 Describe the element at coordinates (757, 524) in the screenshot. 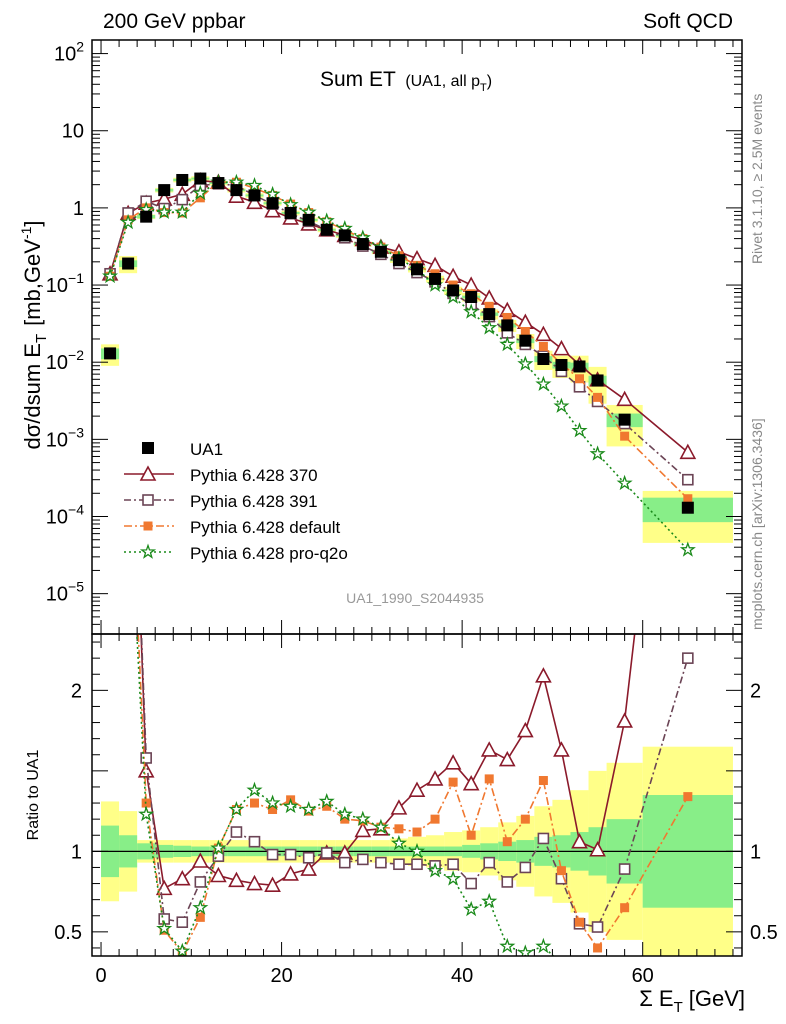

I see `mcplots-label: mcplots.cern.ch [arXiv:1306.3436]` at that location.